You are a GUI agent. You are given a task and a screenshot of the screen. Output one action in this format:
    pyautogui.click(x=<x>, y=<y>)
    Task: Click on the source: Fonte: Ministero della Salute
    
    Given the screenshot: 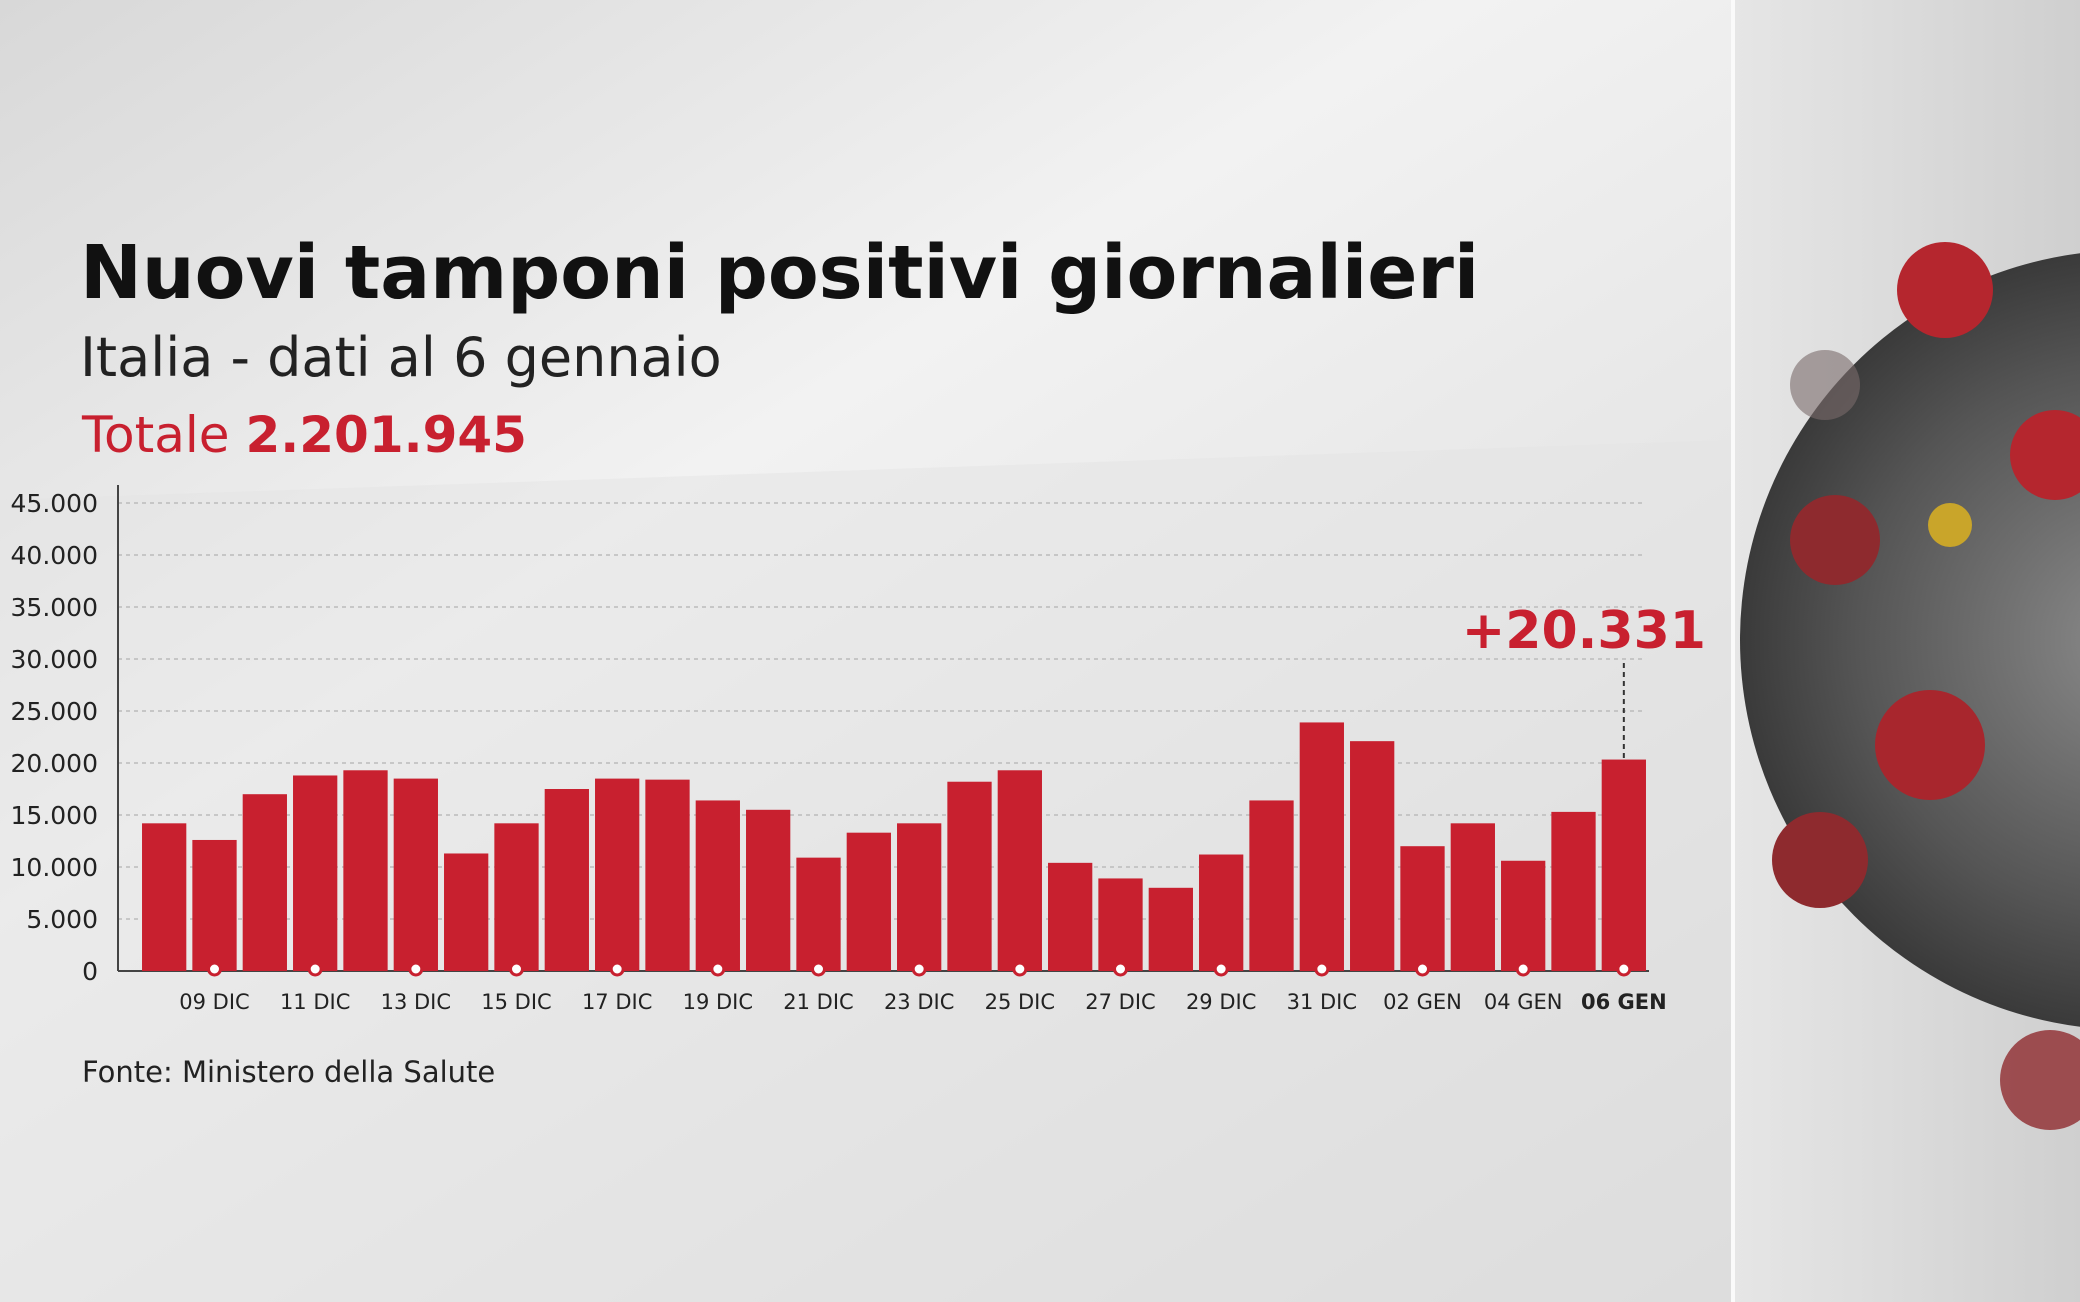 What is the action you would take?
    pyautogui.click(x=288, y=1072)
    